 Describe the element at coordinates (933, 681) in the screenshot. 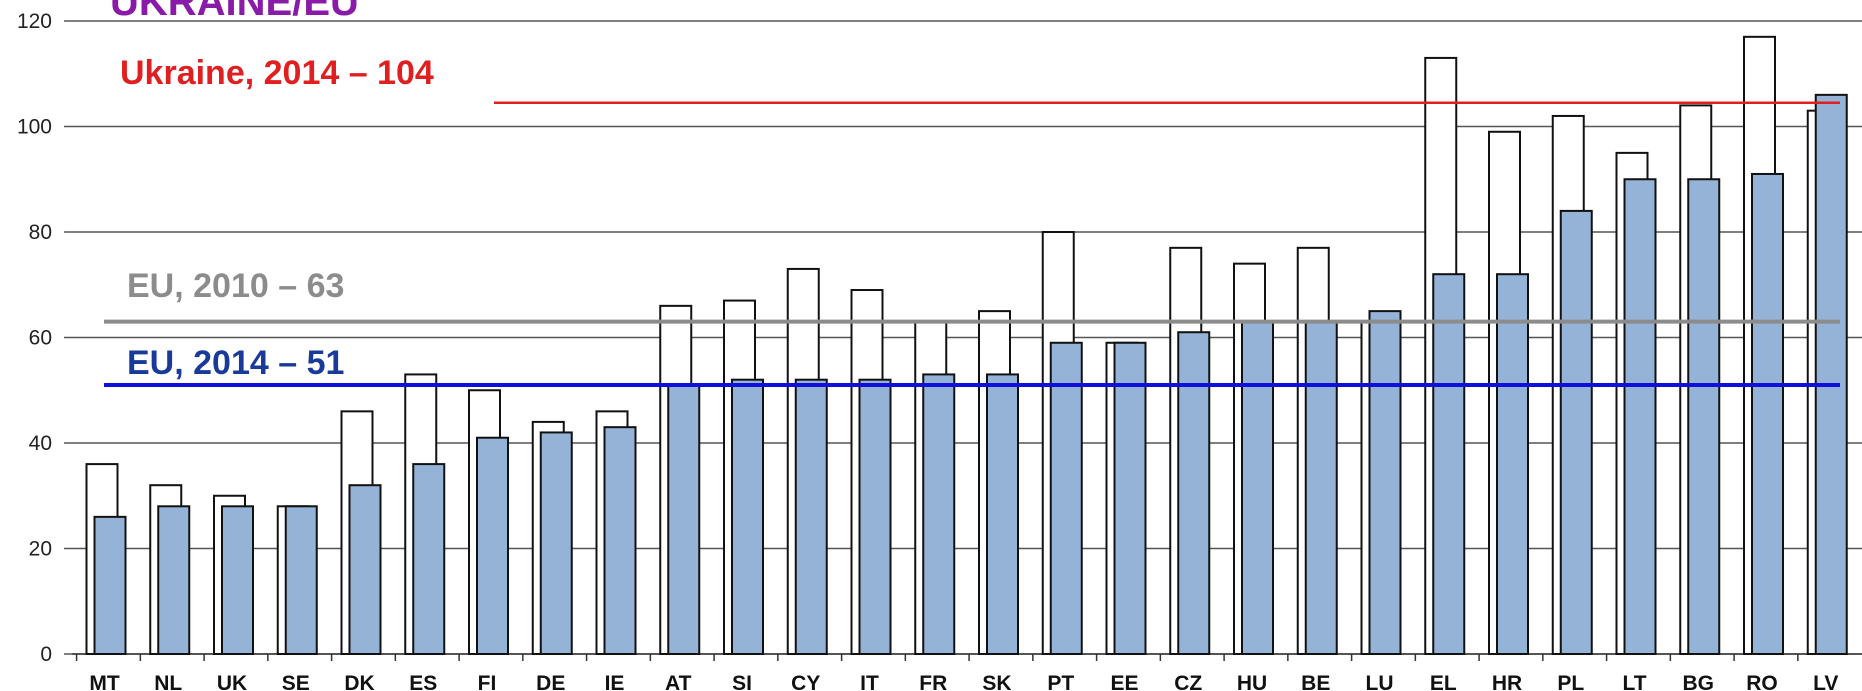

I see `x-tick-label-FR: FR` at that location.